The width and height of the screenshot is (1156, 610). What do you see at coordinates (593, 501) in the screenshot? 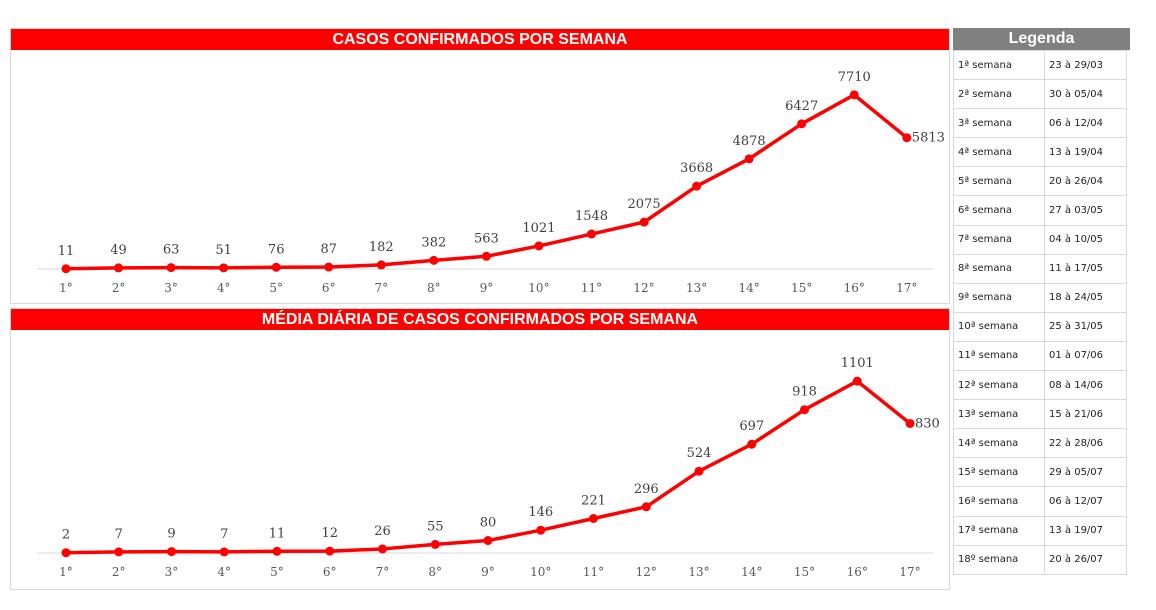
I see `data-label: 221` at bounding box center [593, 501].